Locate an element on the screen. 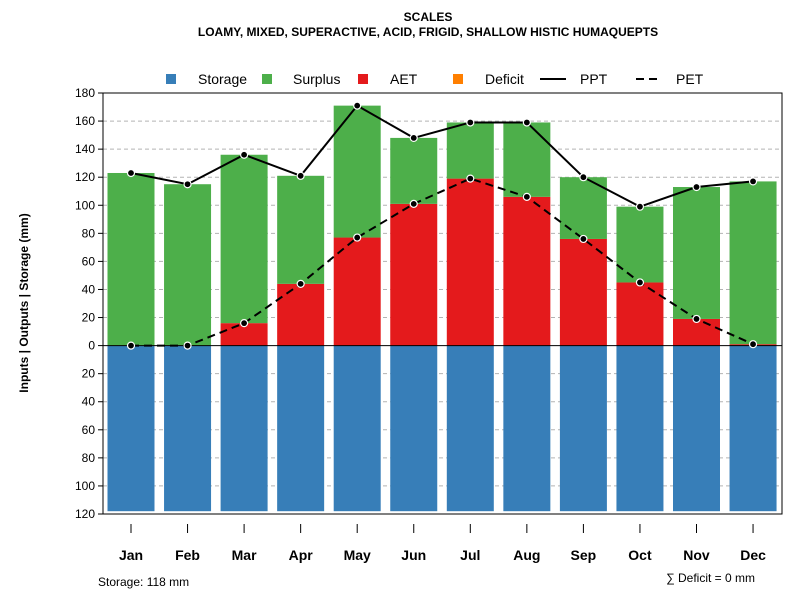 The height and width of the screenshot is (600, 800). y-tick-label: 180 is located at coordinates (85, 93).